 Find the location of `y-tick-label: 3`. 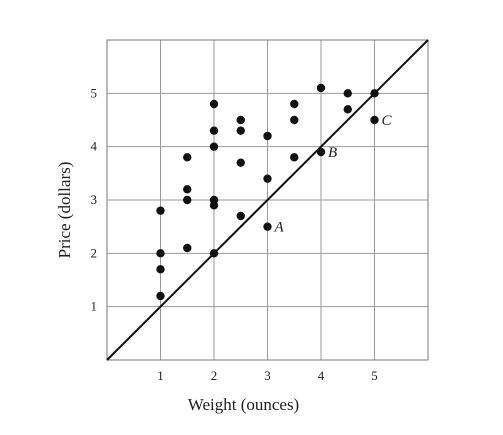

y-tick-label: 3 is located at coordinates (94, 199).